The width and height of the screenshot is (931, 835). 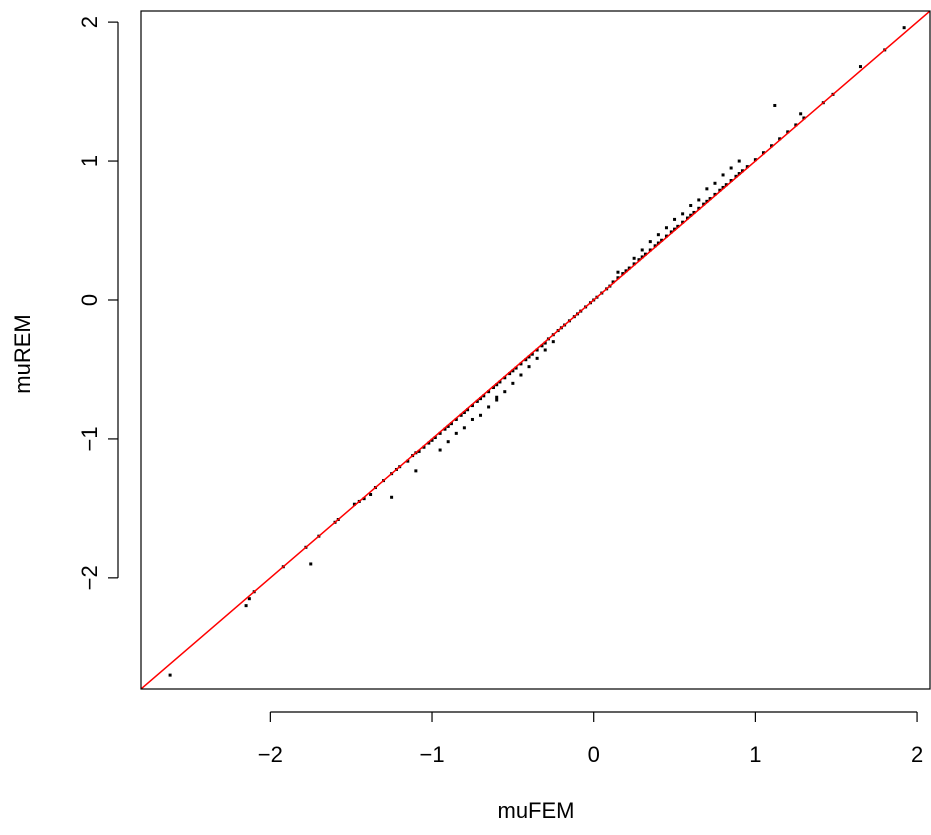 What do you see at coordinates (89, 22) in the screenshot?
I see `y-tick-label: 2` at bounding box center [89, 22].